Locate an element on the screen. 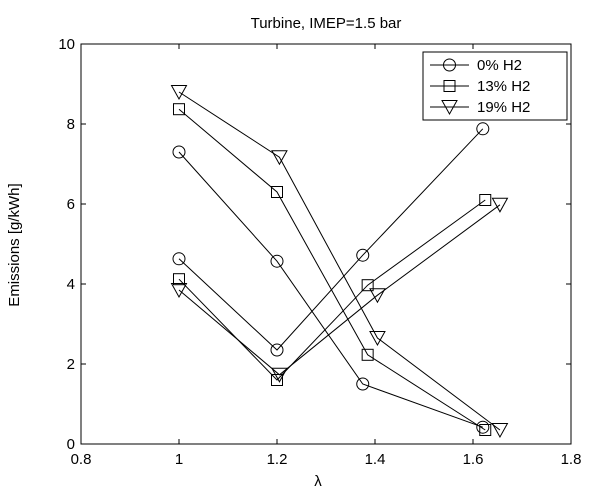 This screenshot has width=596, height=496. chart-title: Turbine, IMEP=1.5 bar is located at coordinates (326, 23).